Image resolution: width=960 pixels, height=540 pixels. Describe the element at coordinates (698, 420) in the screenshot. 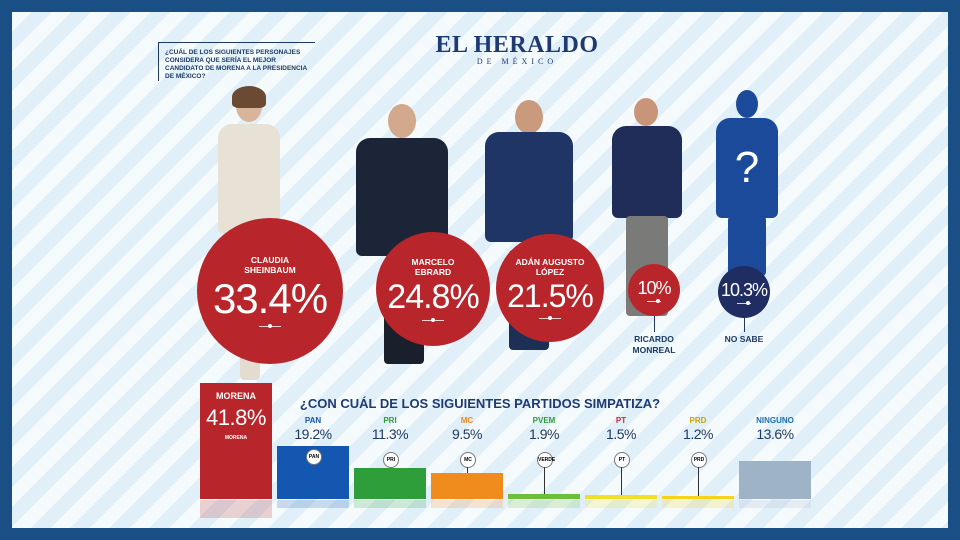

I see `party-label: PRD` at that location.